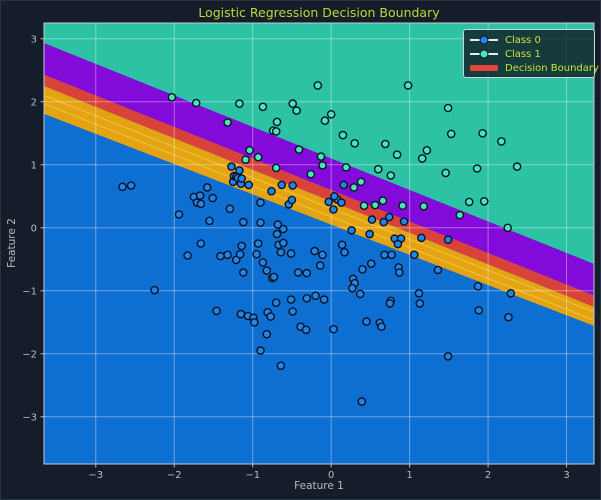 The image size is (601, 500). Describe the element at coordinates (533, 68) in the screenshot. I see `legend-item-decision-boundary: Decision Boundary` at that location.